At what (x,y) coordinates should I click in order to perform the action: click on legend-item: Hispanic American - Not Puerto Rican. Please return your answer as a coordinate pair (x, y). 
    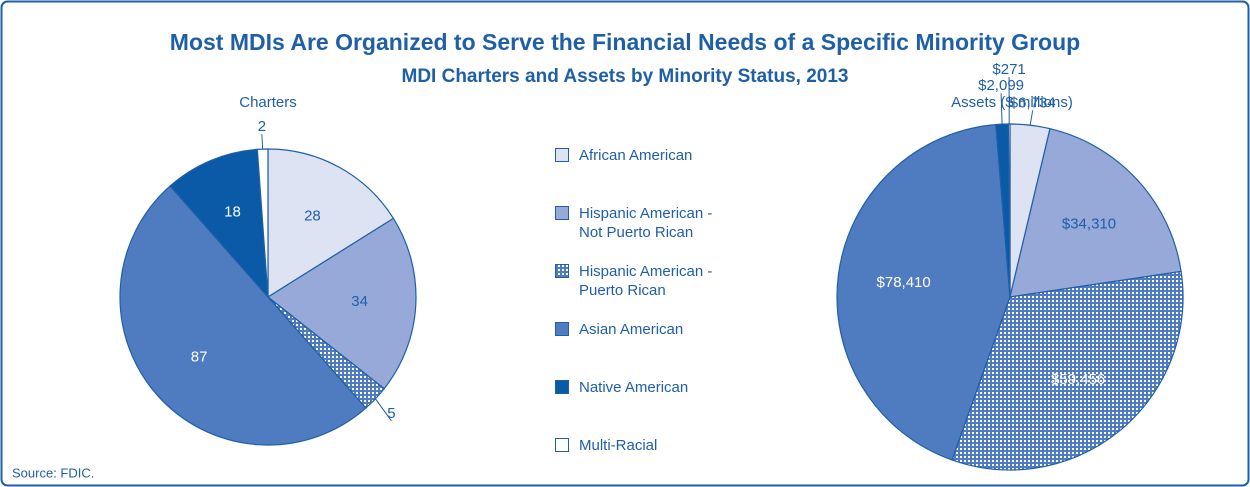
    Looking at the image, I should click on (665, 233).